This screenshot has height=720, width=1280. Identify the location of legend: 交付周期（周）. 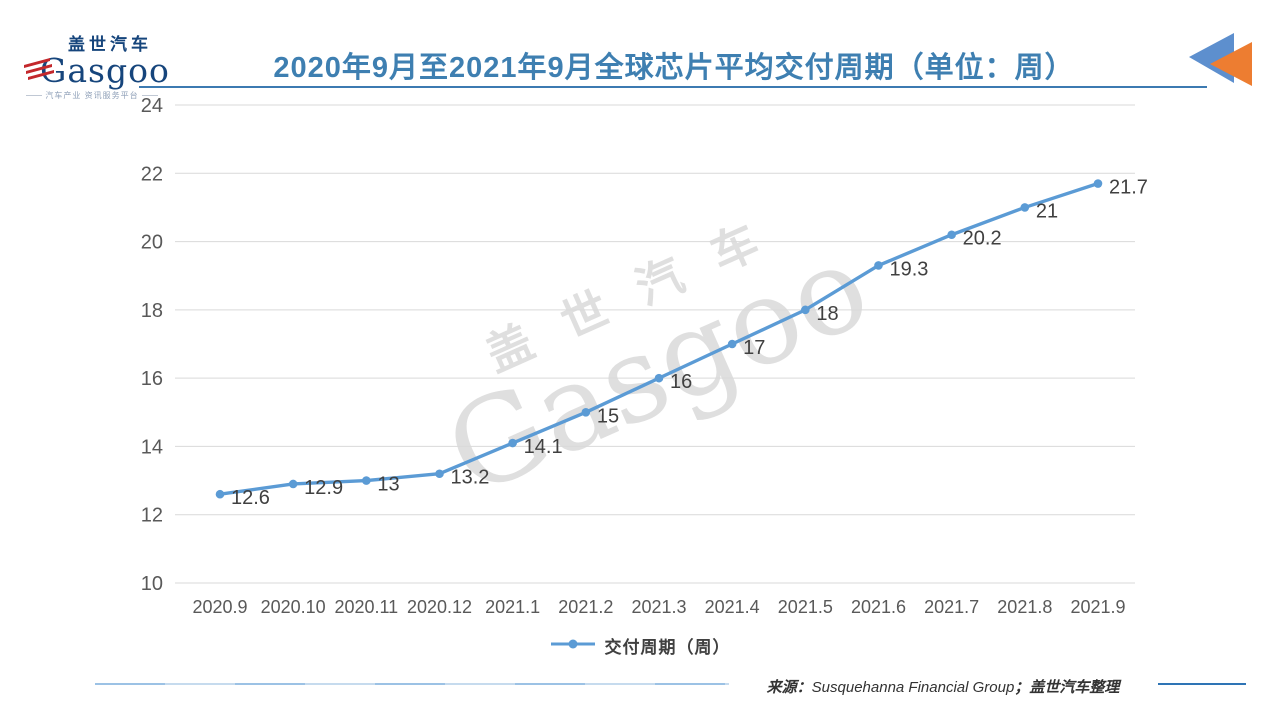
(640, 645).